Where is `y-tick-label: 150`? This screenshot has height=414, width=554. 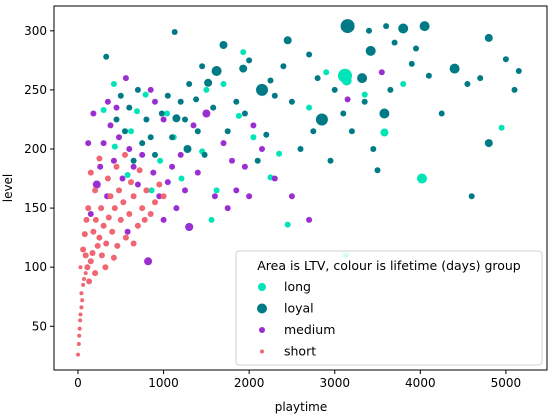
y-tick-label: 150 is located at coordinates (35, 208).